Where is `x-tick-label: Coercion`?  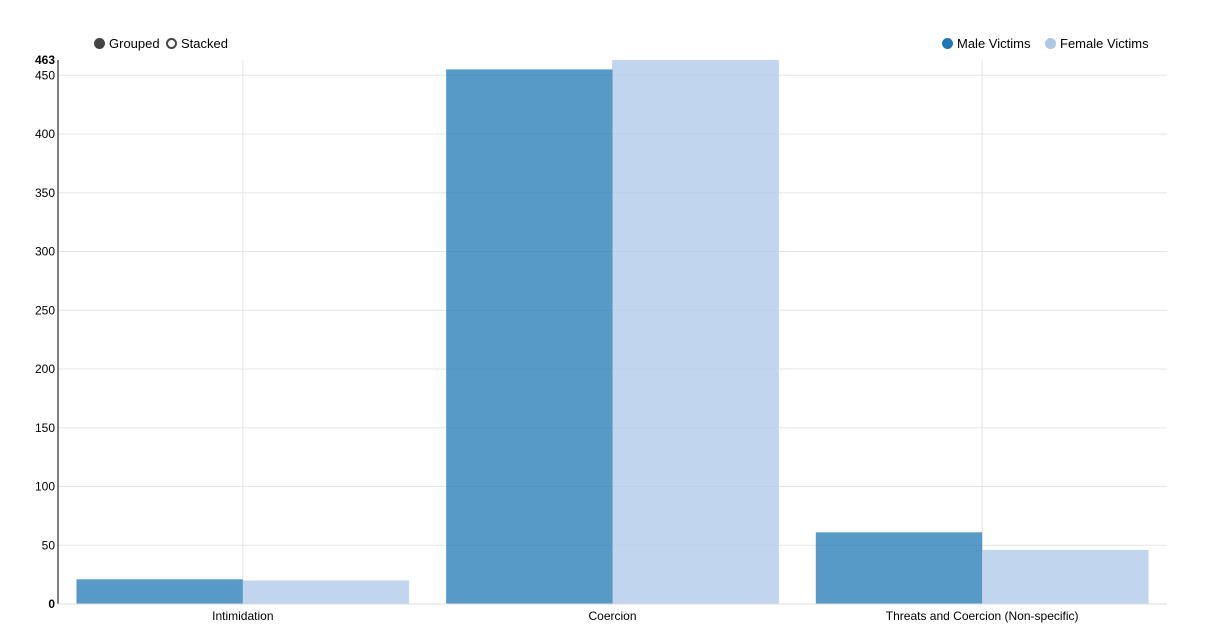 x-tick-label: Coercion is located at coordinates (612, 616).